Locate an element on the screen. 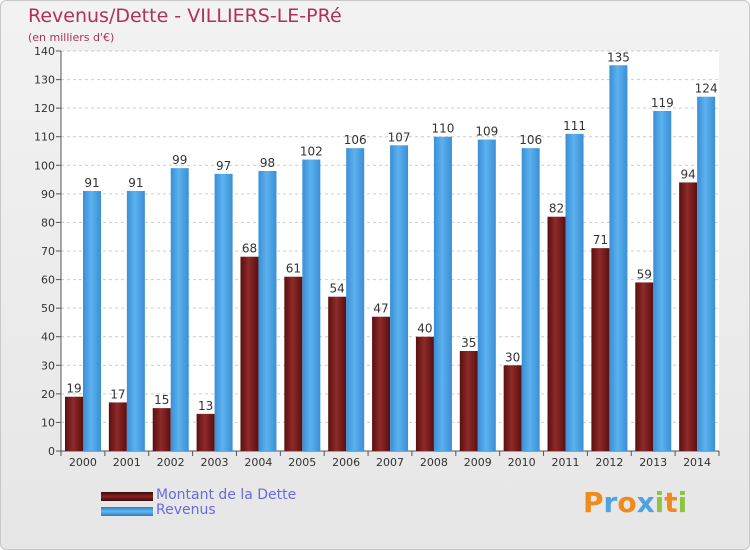 The width and height of the screenshot is (750, 550). data-label-dette: 68 is located at coordinates (249, 249).